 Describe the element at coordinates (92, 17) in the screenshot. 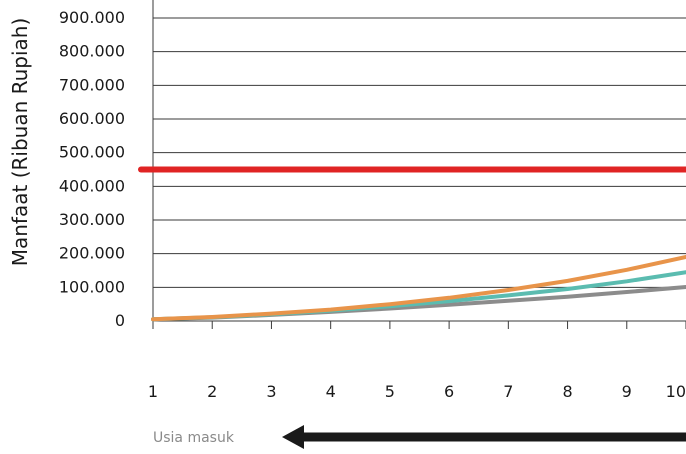

I see `y-tick-label: 900.000` at that location.